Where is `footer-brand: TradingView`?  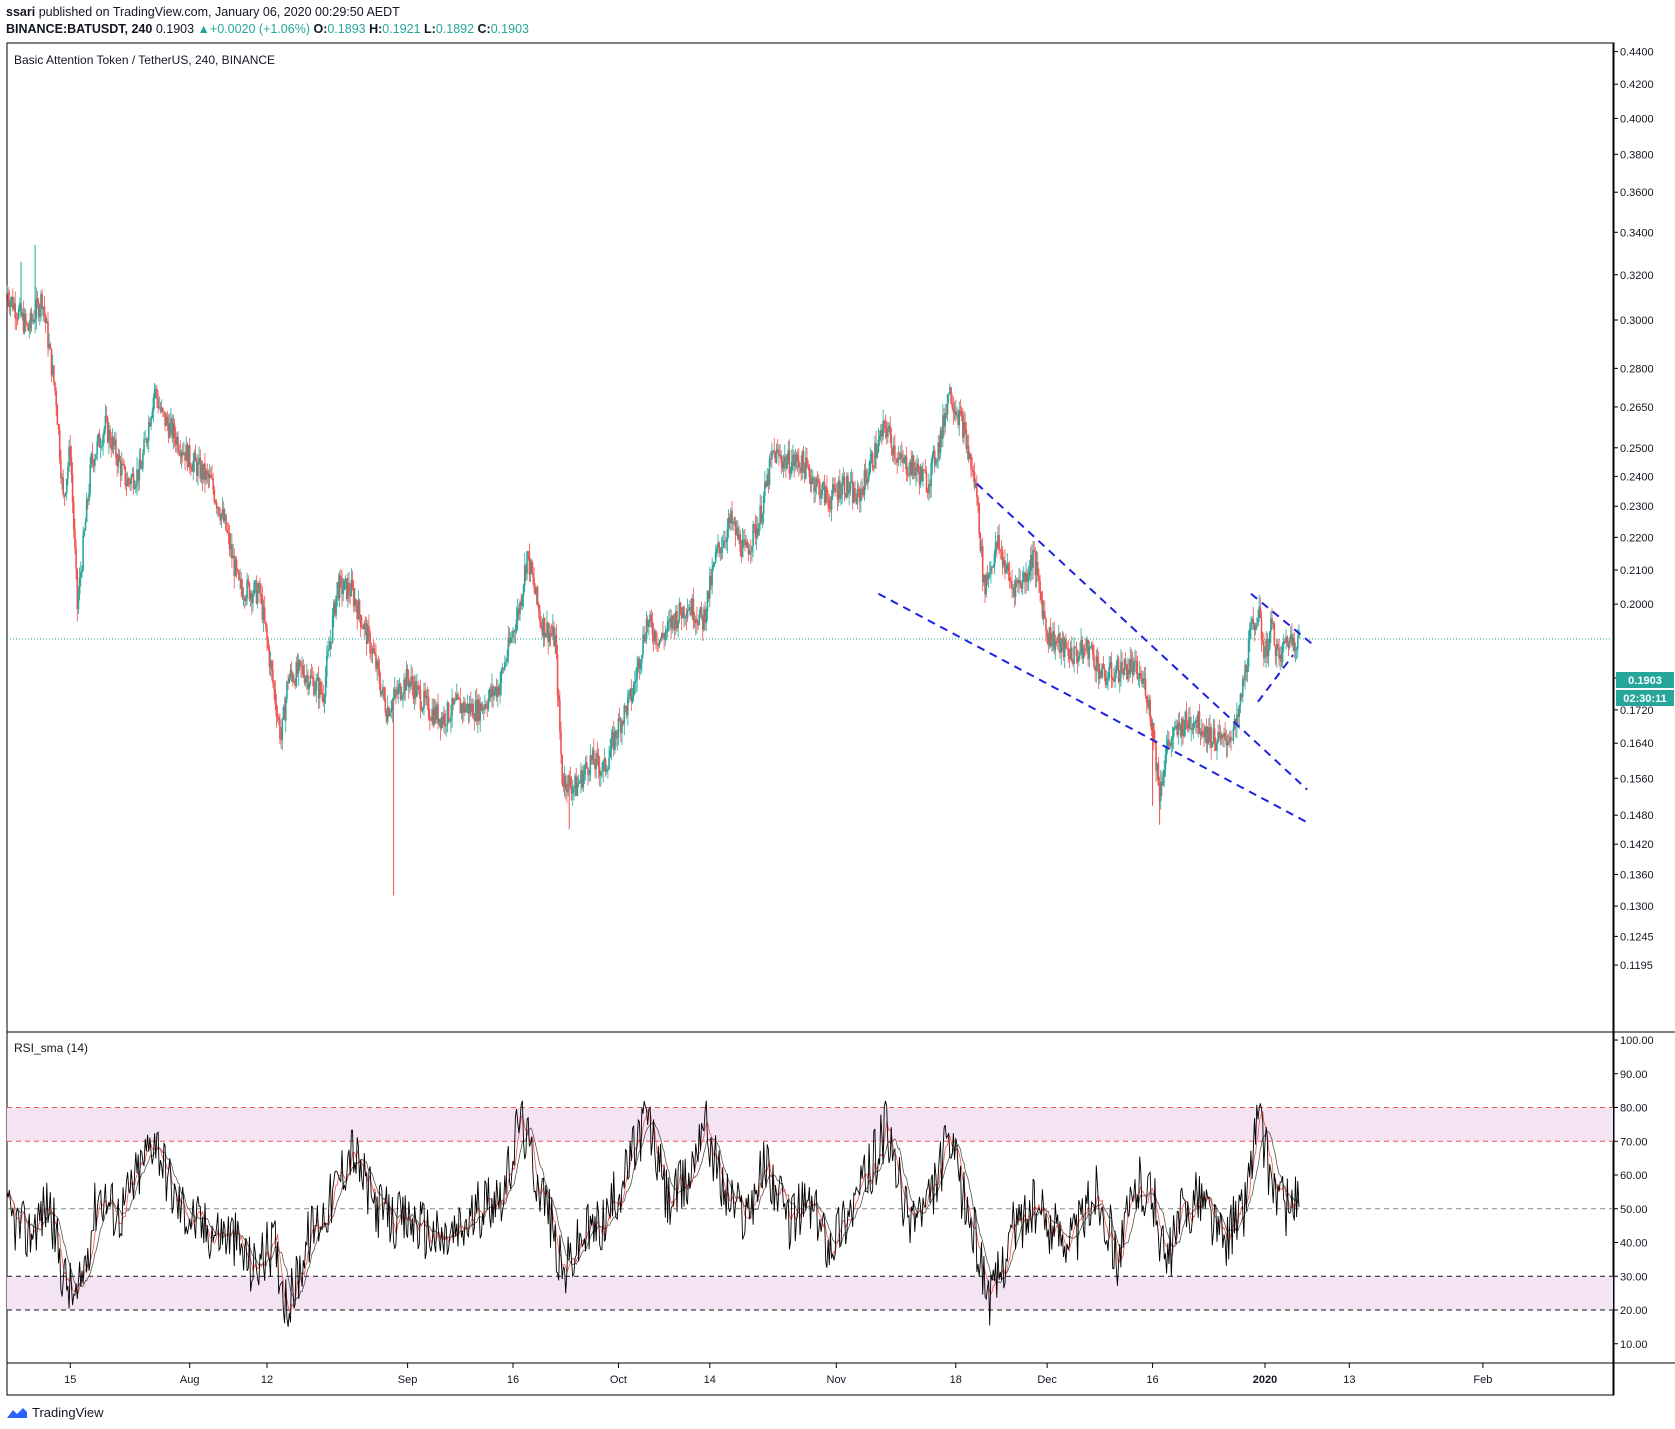
footer-brand: TradingView is located at coordinates (68, 1412).